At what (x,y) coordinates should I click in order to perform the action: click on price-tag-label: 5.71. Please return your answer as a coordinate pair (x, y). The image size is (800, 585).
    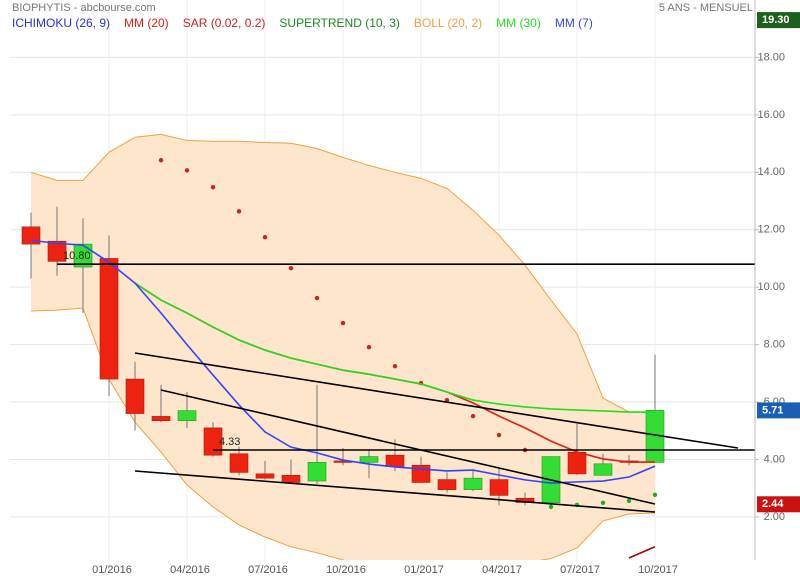
    Looking at the image, I should click on (772, 410).